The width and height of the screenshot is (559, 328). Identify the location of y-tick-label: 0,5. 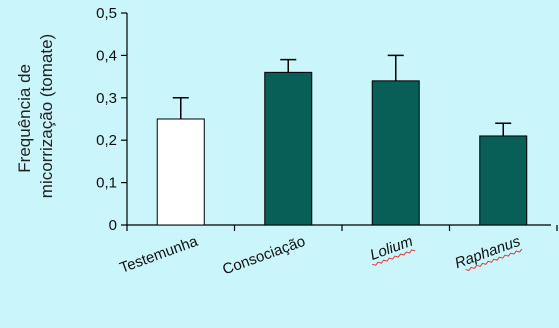
(106, 13).